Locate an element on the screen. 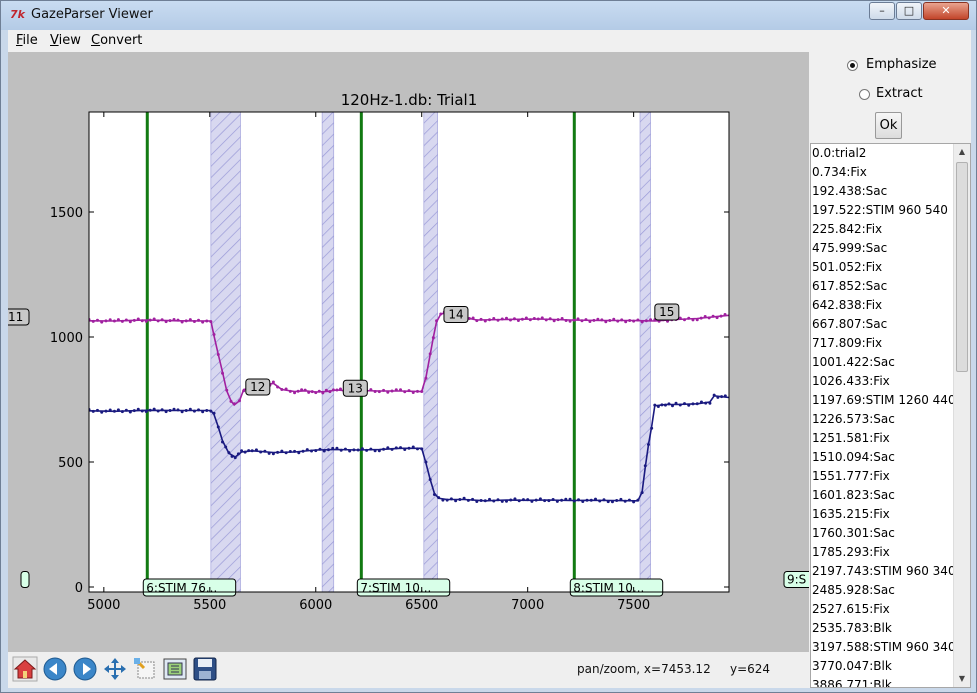  menu-file: File is located at coordinates (27, 40).